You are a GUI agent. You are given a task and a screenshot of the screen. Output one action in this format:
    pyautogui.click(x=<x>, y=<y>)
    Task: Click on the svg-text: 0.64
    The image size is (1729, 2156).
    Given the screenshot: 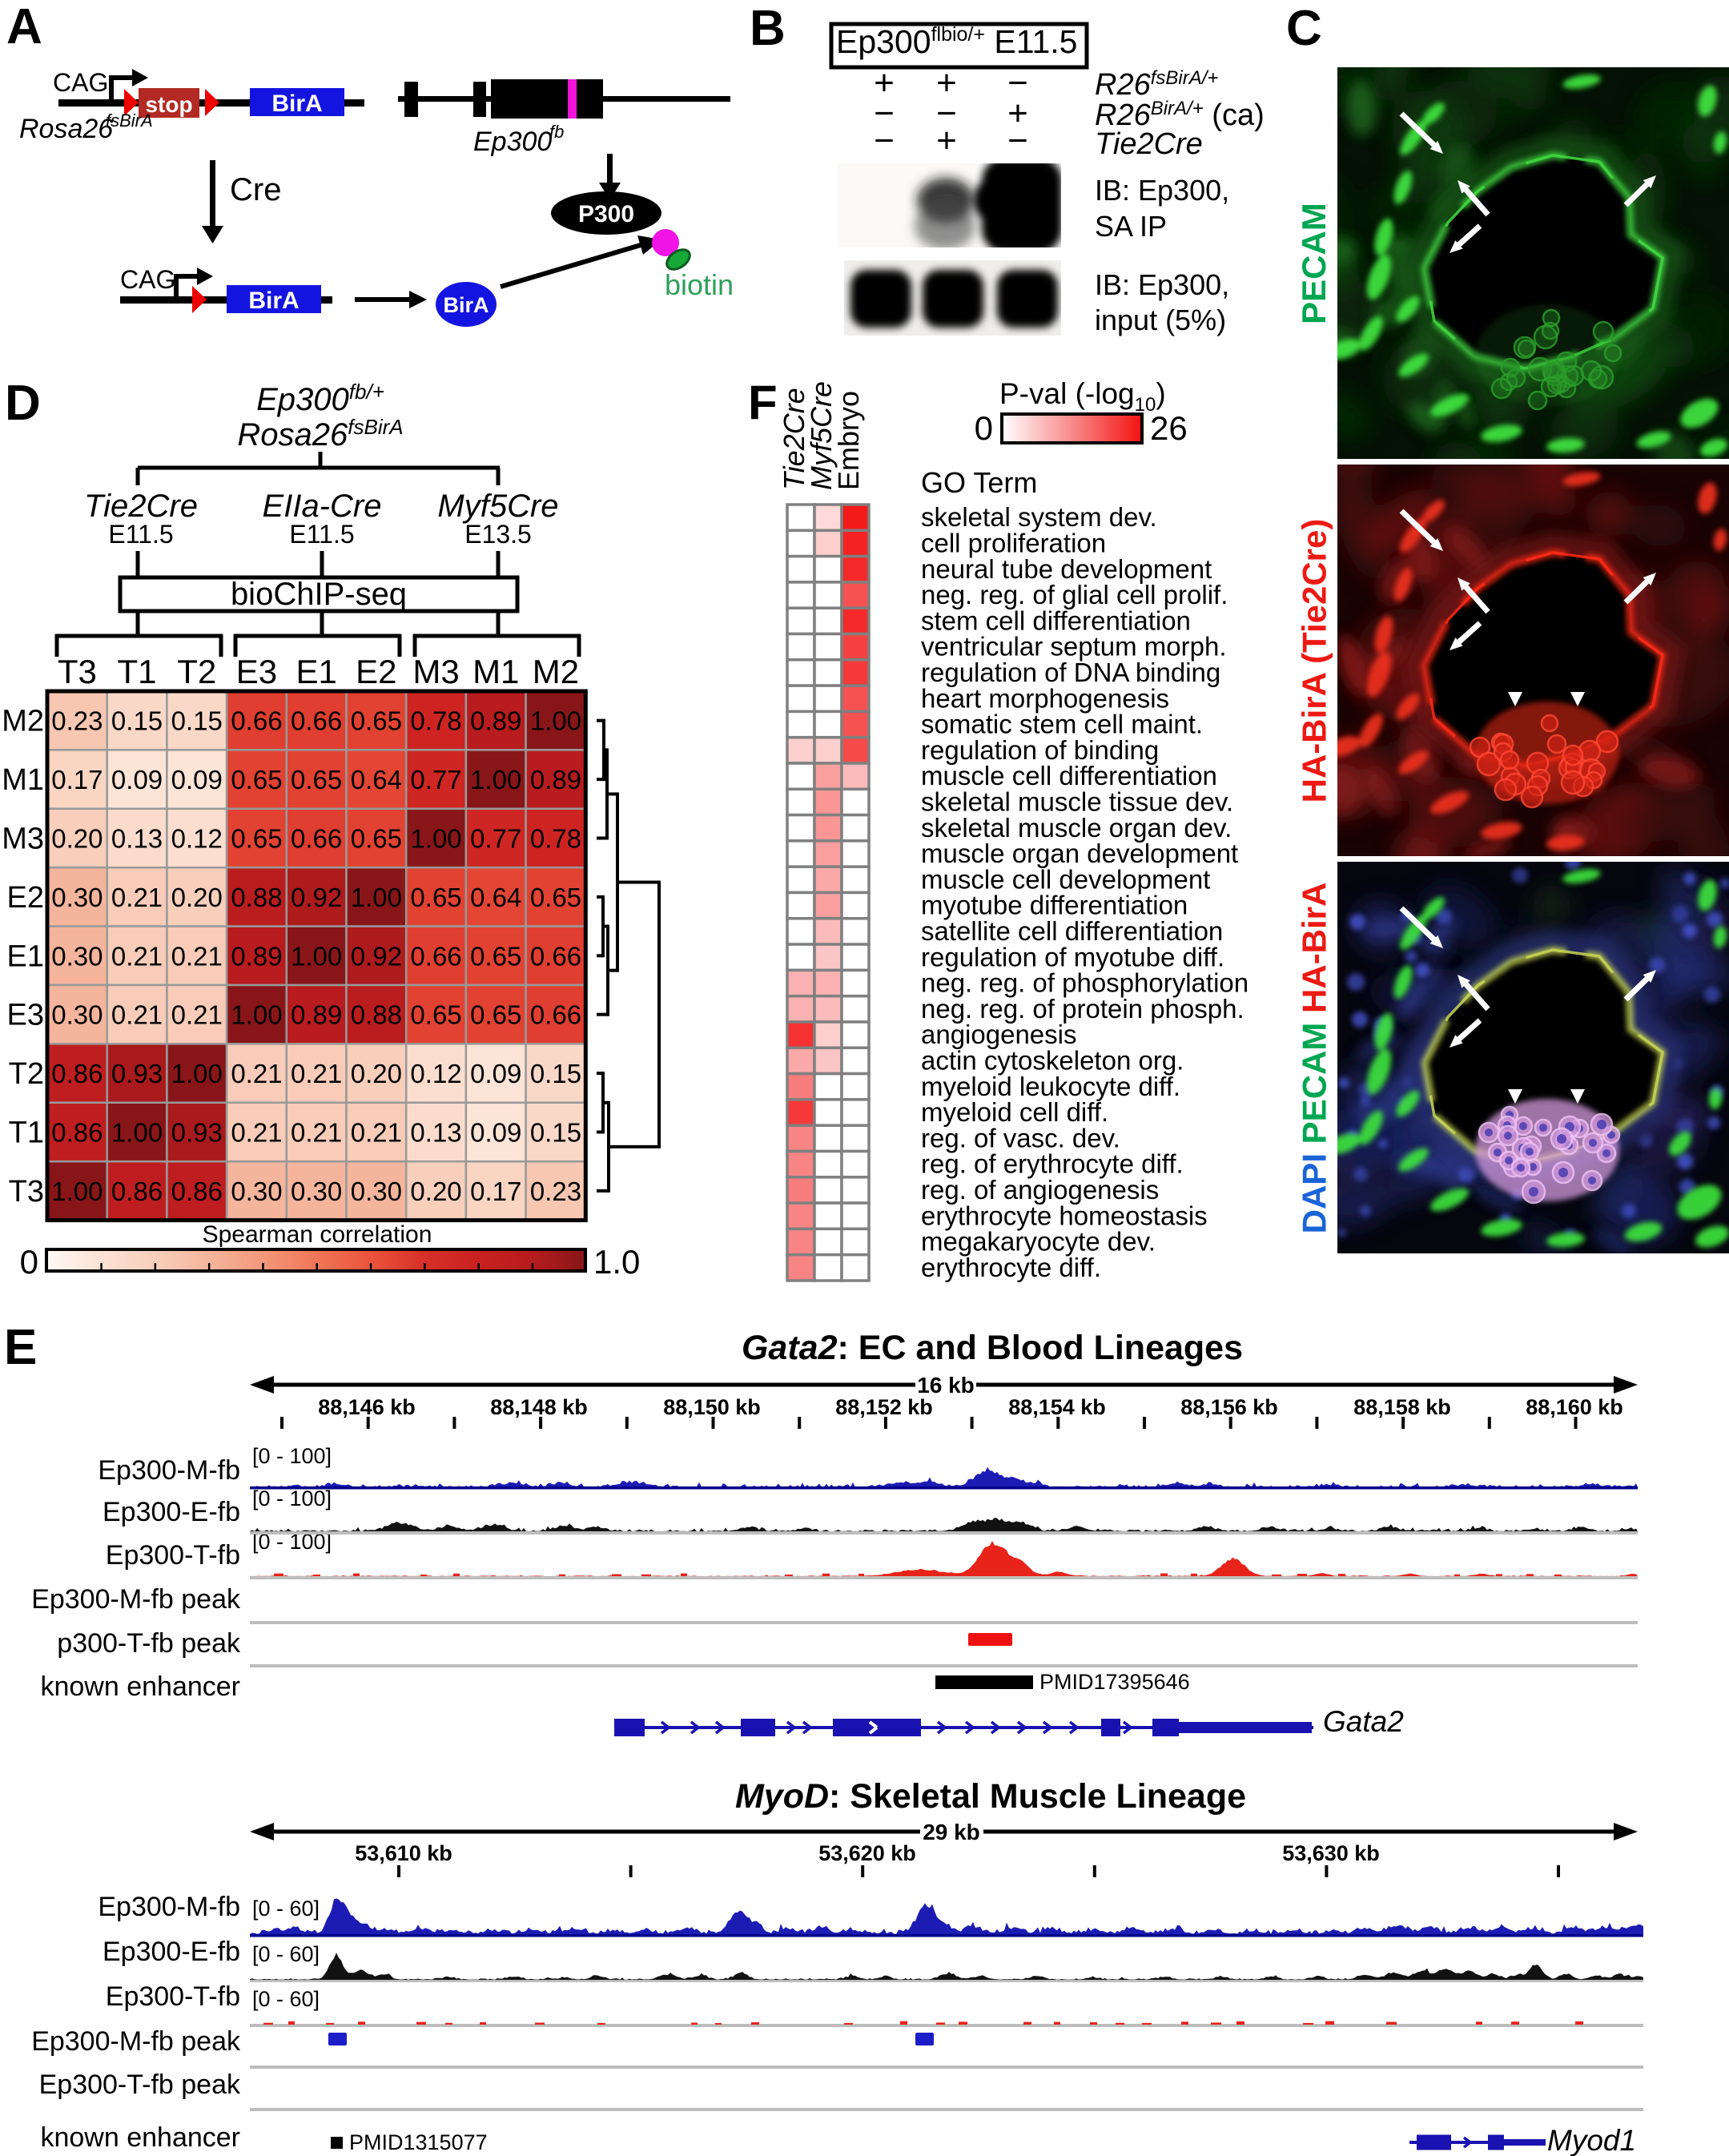 What is the action you would take?
    pyautogui.click(x=376, y=779)
    